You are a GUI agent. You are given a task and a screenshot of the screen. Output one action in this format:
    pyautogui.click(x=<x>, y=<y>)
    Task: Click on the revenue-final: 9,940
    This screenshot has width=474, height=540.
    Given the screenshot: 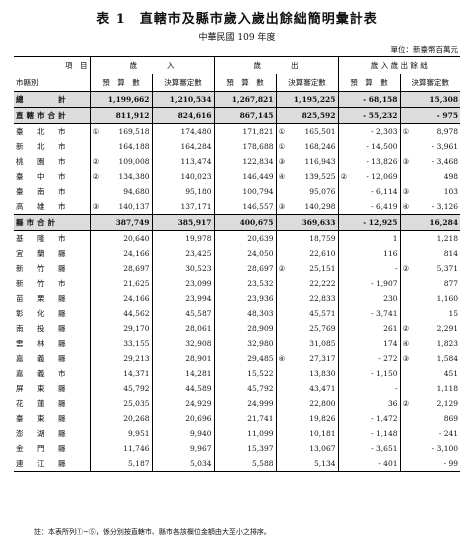 What is the action you would take?
    pyautogui.click(x=201, y=433)
    